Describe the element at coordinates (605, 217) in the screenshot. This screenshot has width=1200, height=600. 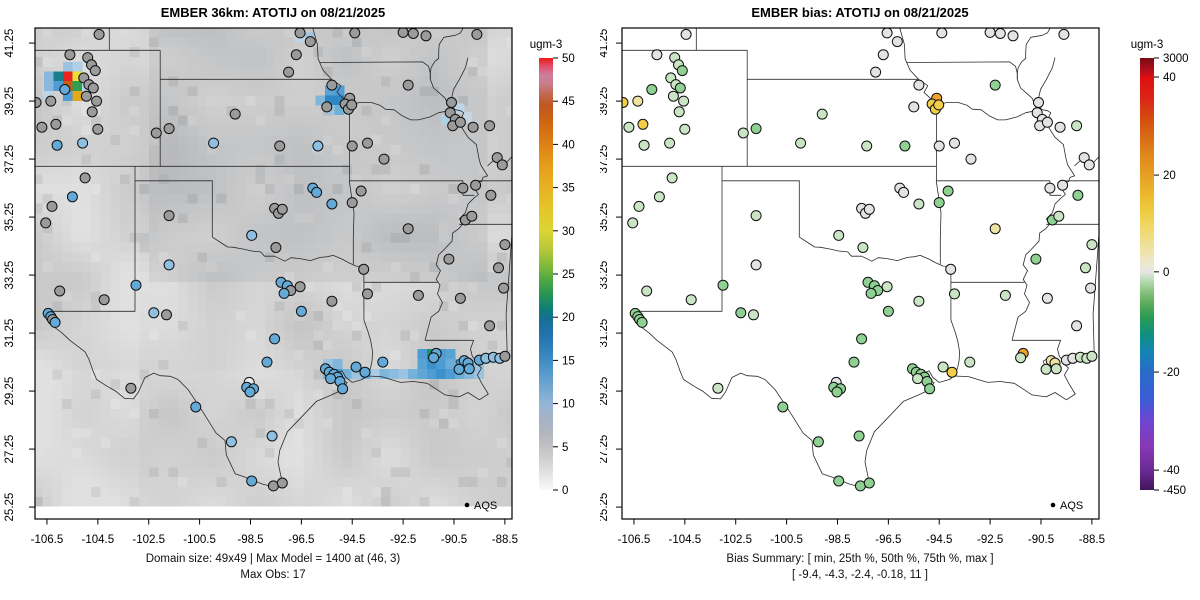
I see `y-tick-label: 35.25` at that location.